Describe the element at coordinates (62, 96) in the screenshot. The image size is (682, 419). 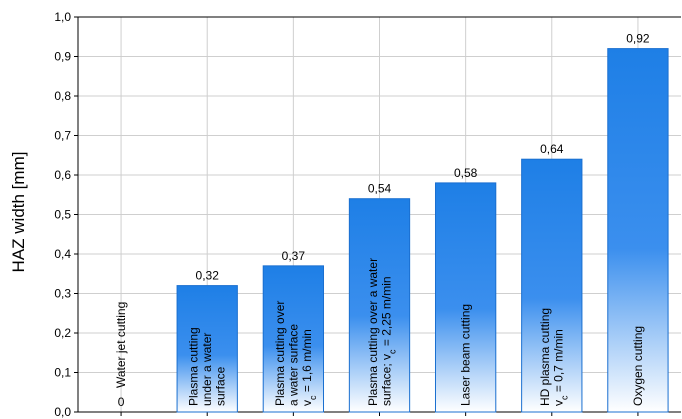
I see `y-tick-label: 0,8` at that location.